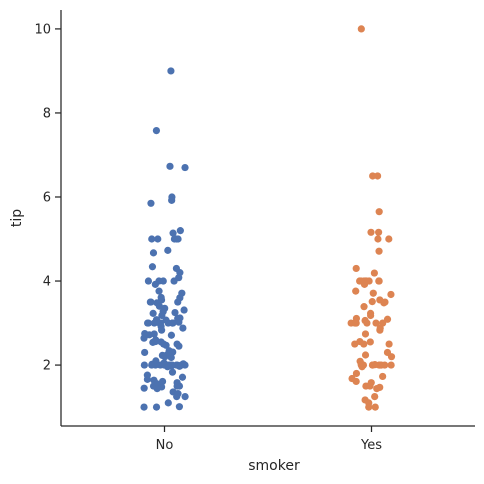 The height and width of the screenshot is (484, 484). What do you see at coordinates (47, 366) in the screenshot?
I see `y-tick-label: 2` at bounding box center [47, 366].